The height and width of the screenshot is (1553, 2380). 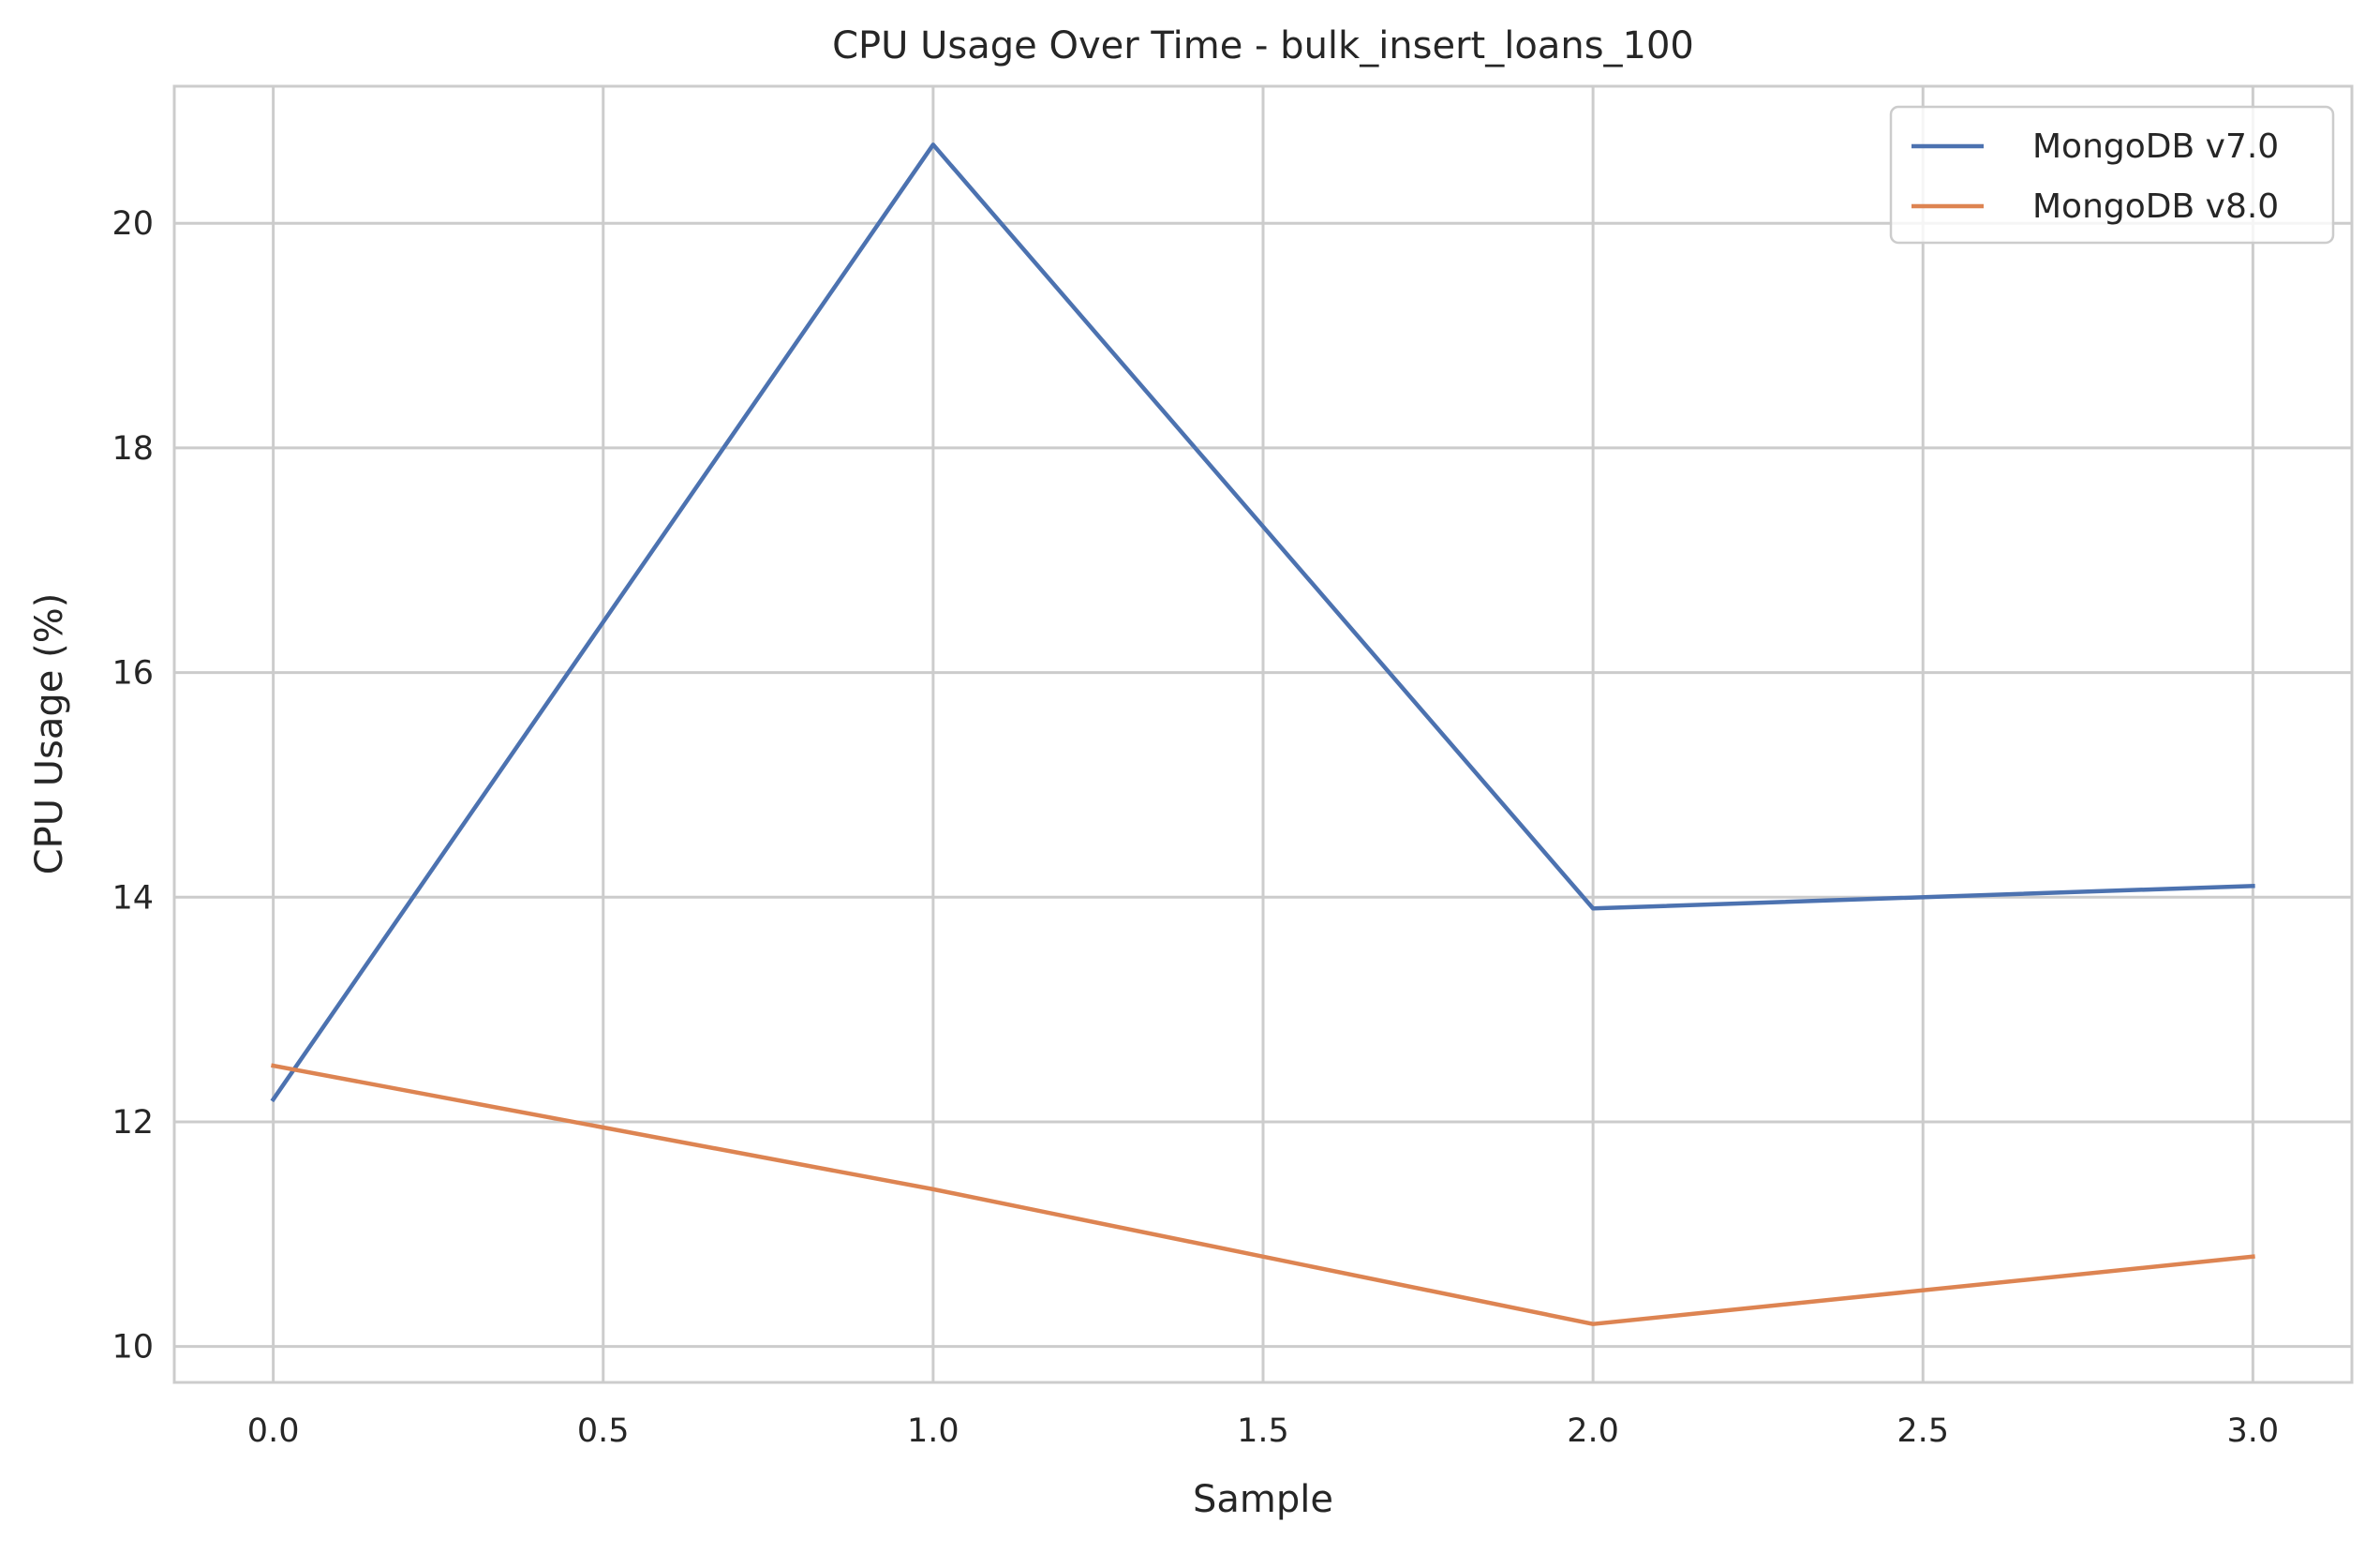 What do you see at coordinates (133, 1123) in the screenshot?
I see `y-tick-label: 12` at bounding box center [133, 1123].